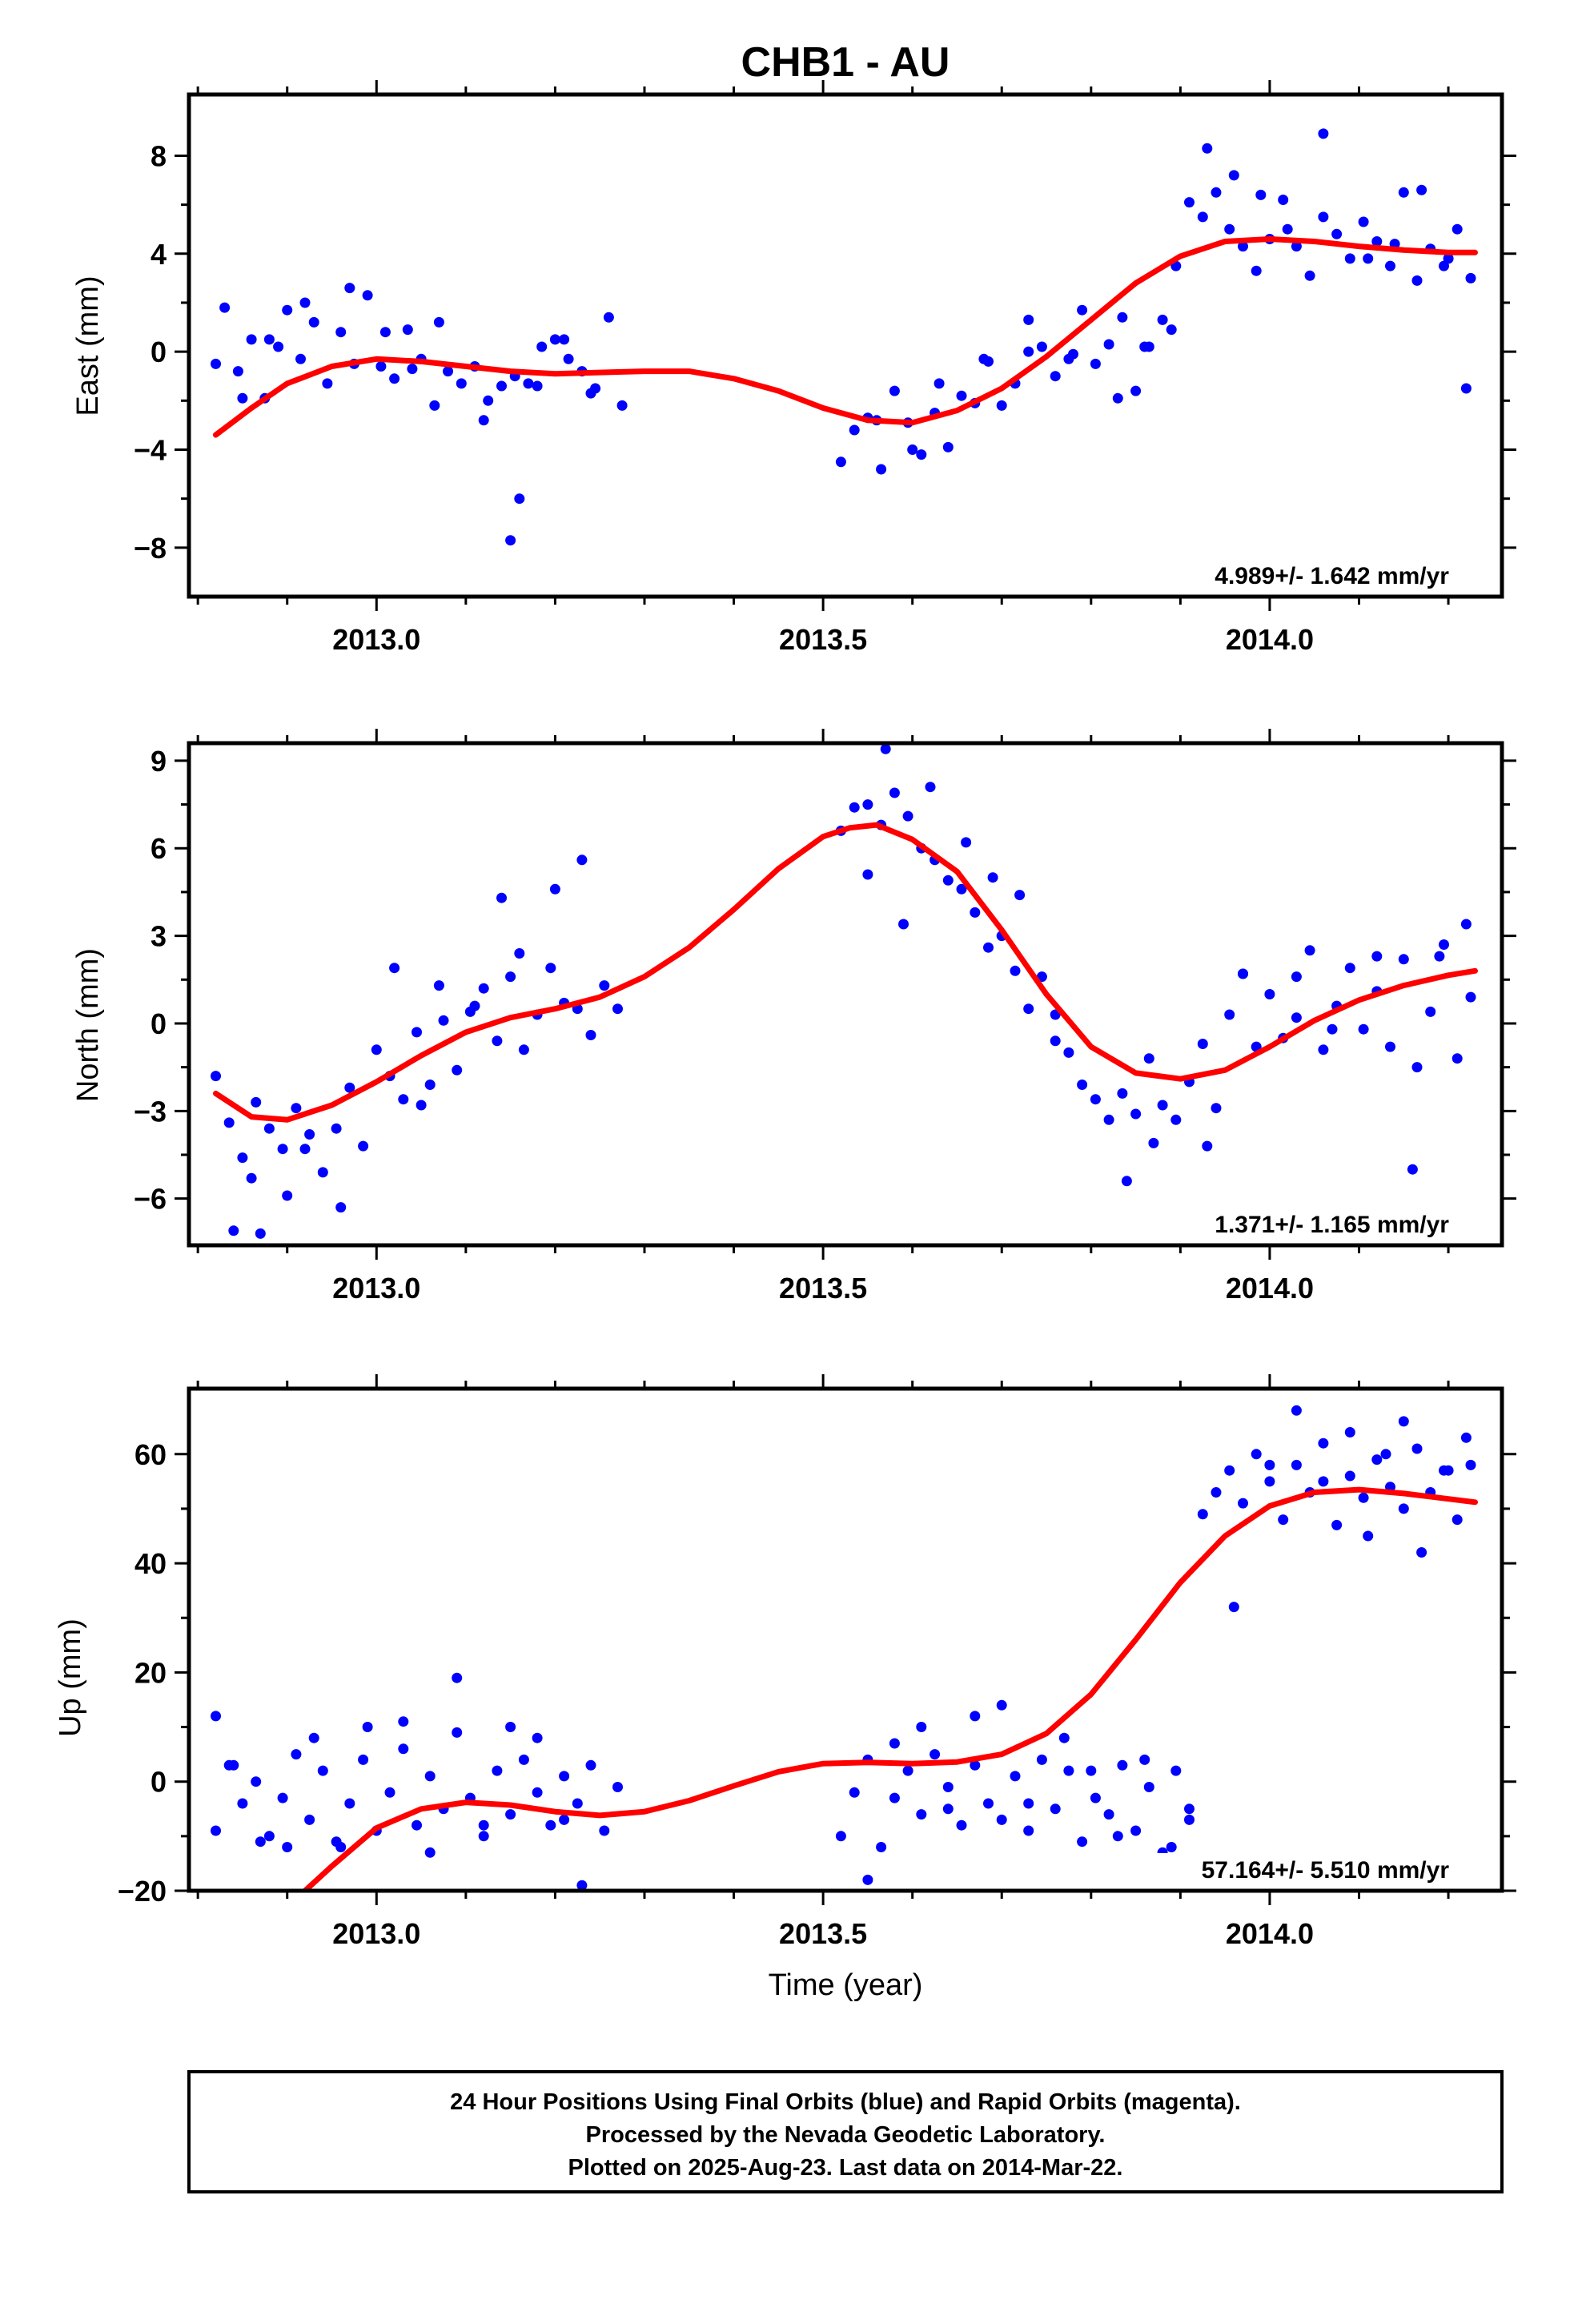 The height and width of the screenshot is (2324, 1582). What do you see at coordinates (1270, 639) in the screenshot?
I see `x-tick-label: 2014.0` at bounding box center [1270, 639].